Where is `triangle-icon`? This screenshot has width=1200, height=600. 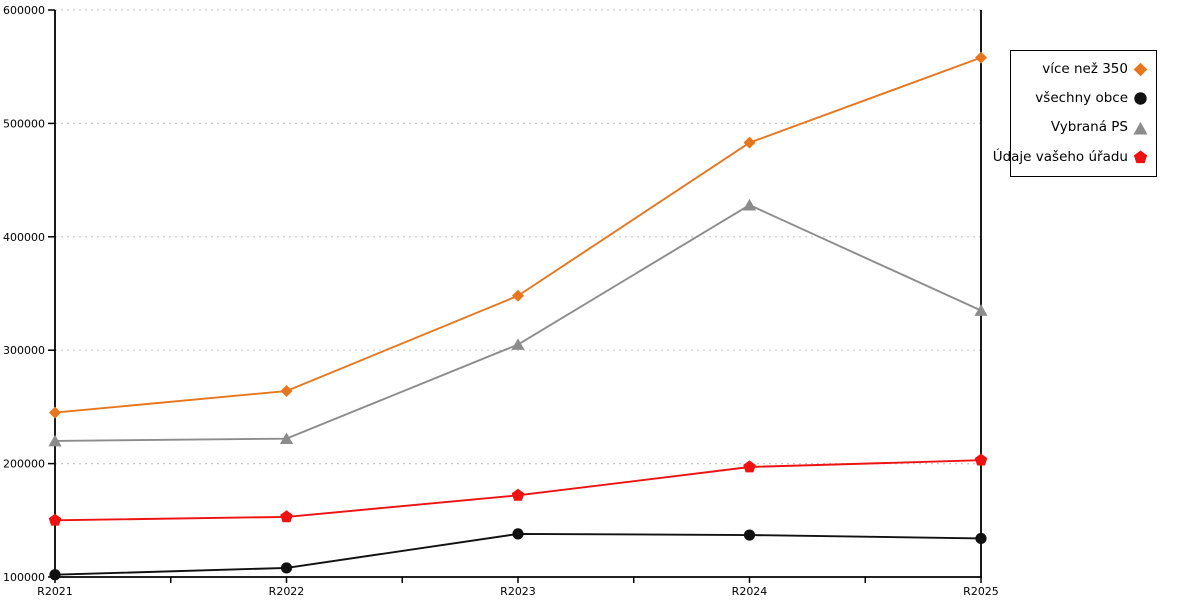 triangle-icon is located at coordinates (1140, 128).